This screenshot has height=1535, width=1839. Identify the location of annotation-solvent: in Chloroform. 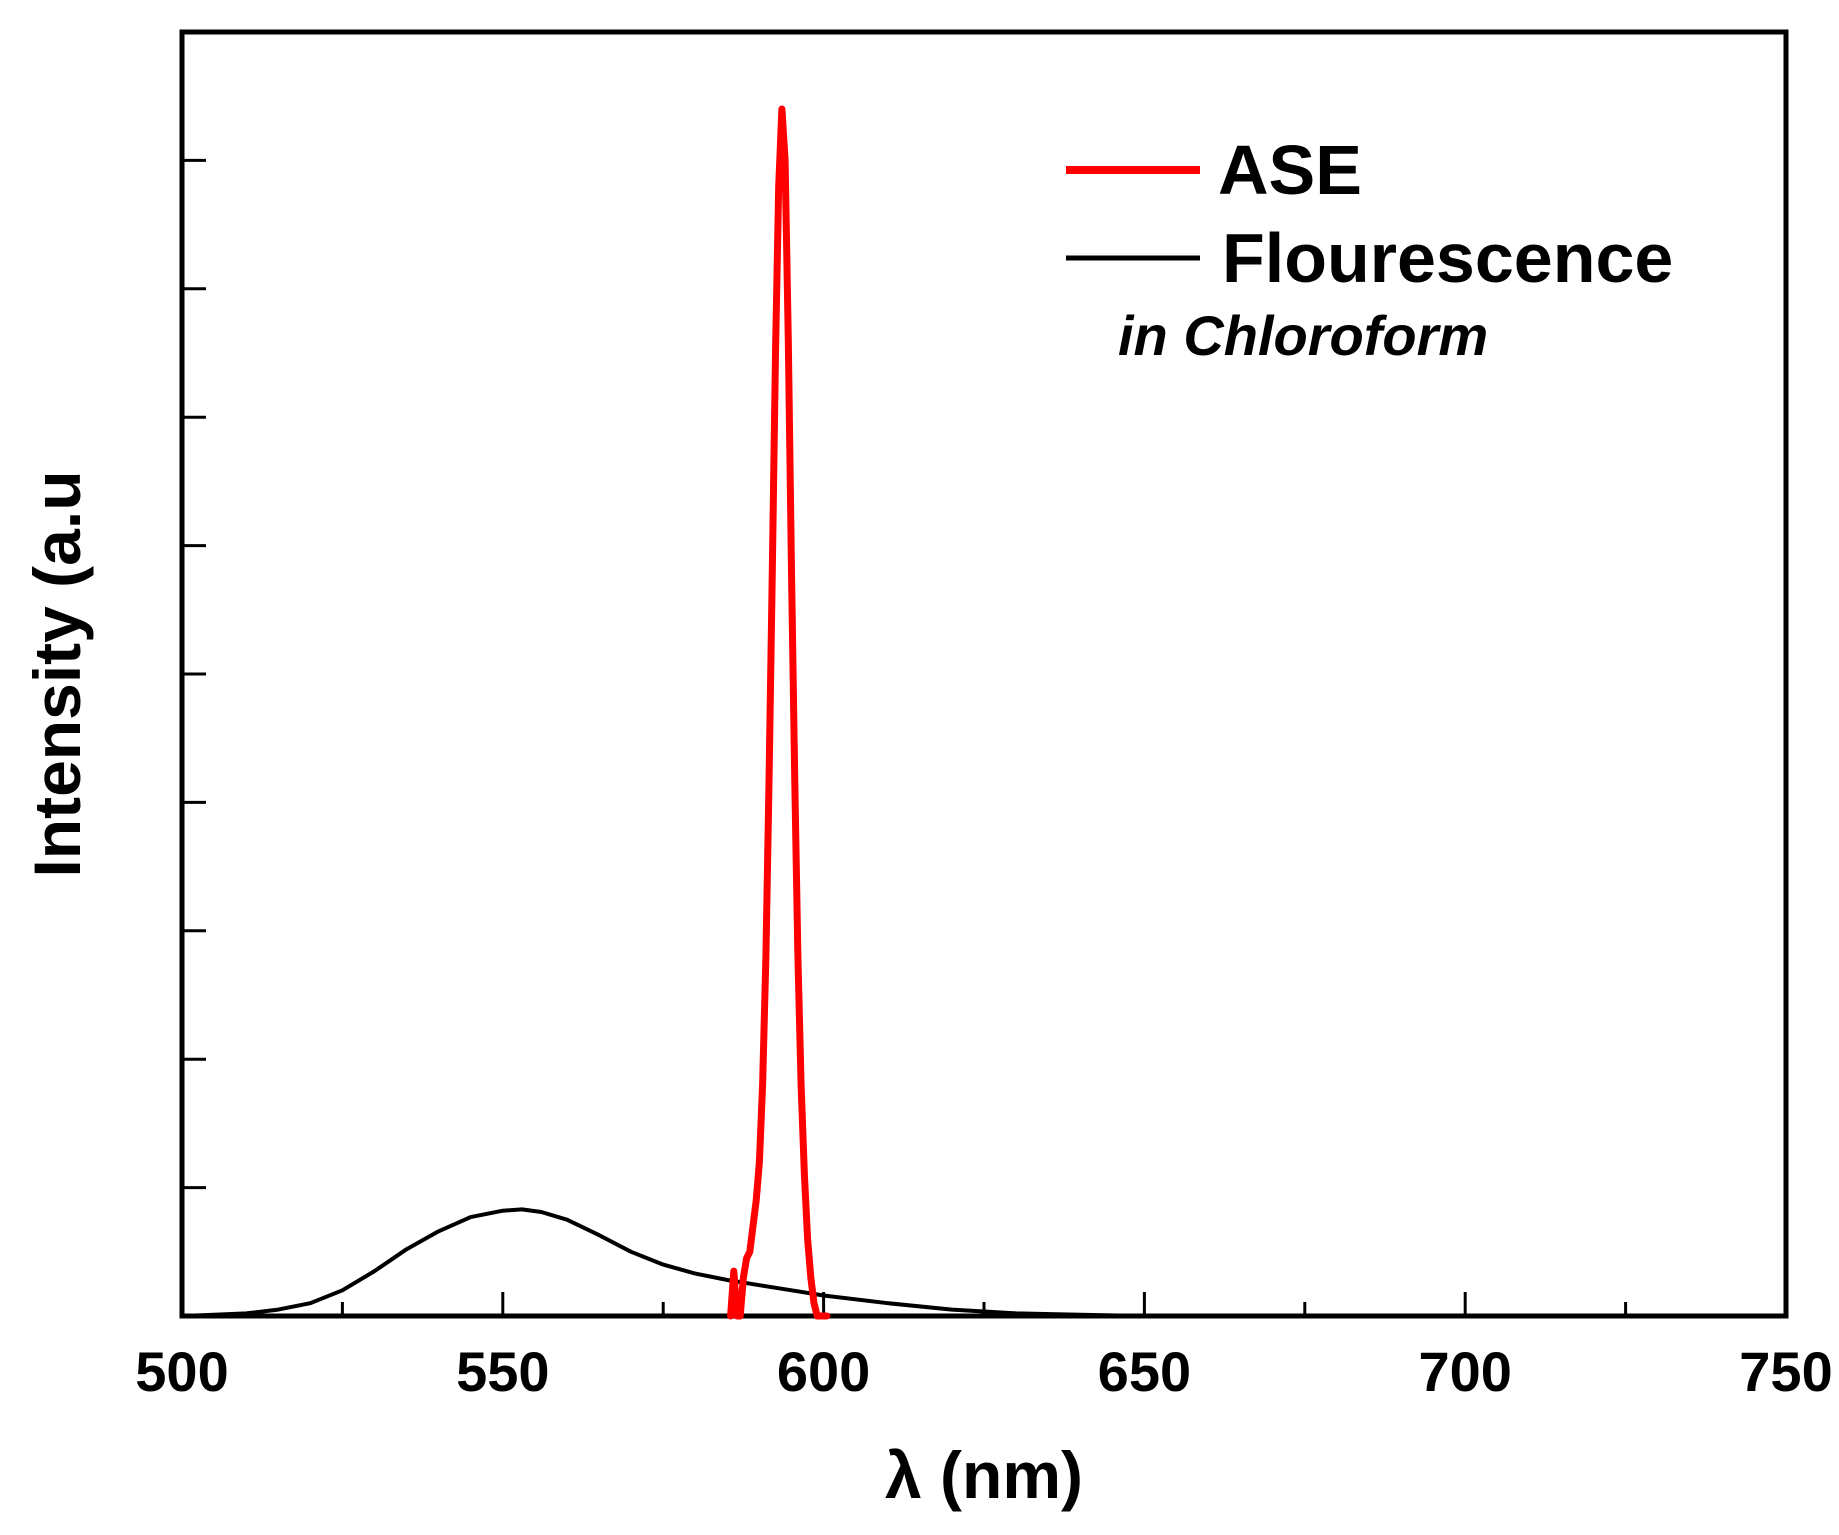
(1303, 335).